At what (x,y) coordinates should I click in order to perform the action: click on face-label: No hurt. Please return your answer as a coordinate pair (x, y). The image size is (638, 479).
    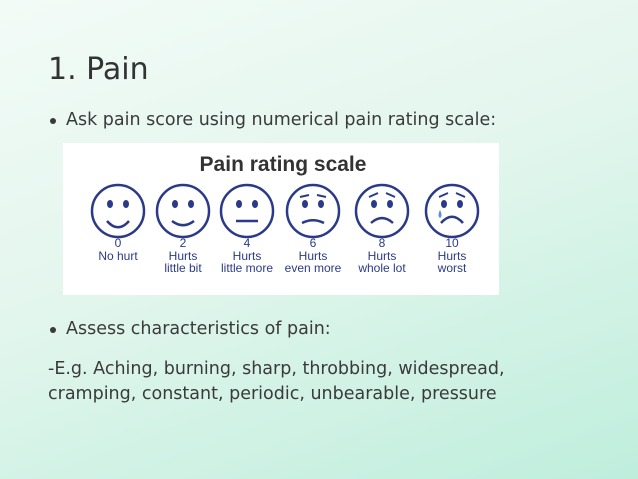
    Looking at the image, I should click on (118, 256).